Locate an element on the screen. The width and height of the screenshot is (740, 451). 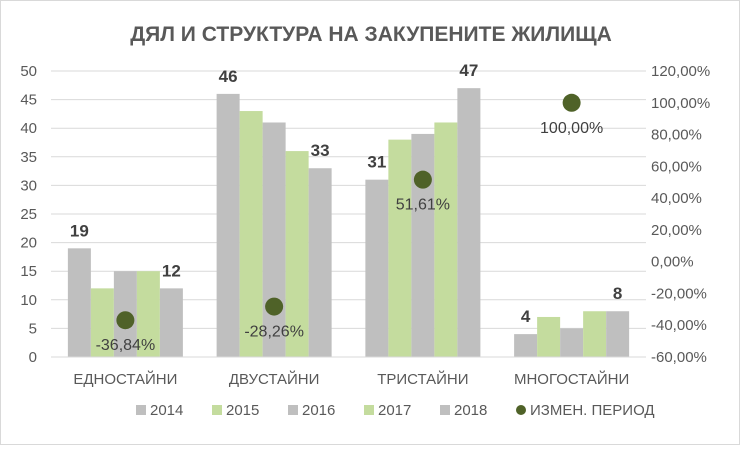
y-tick-label: 15 is located at coordinates (28, 271).